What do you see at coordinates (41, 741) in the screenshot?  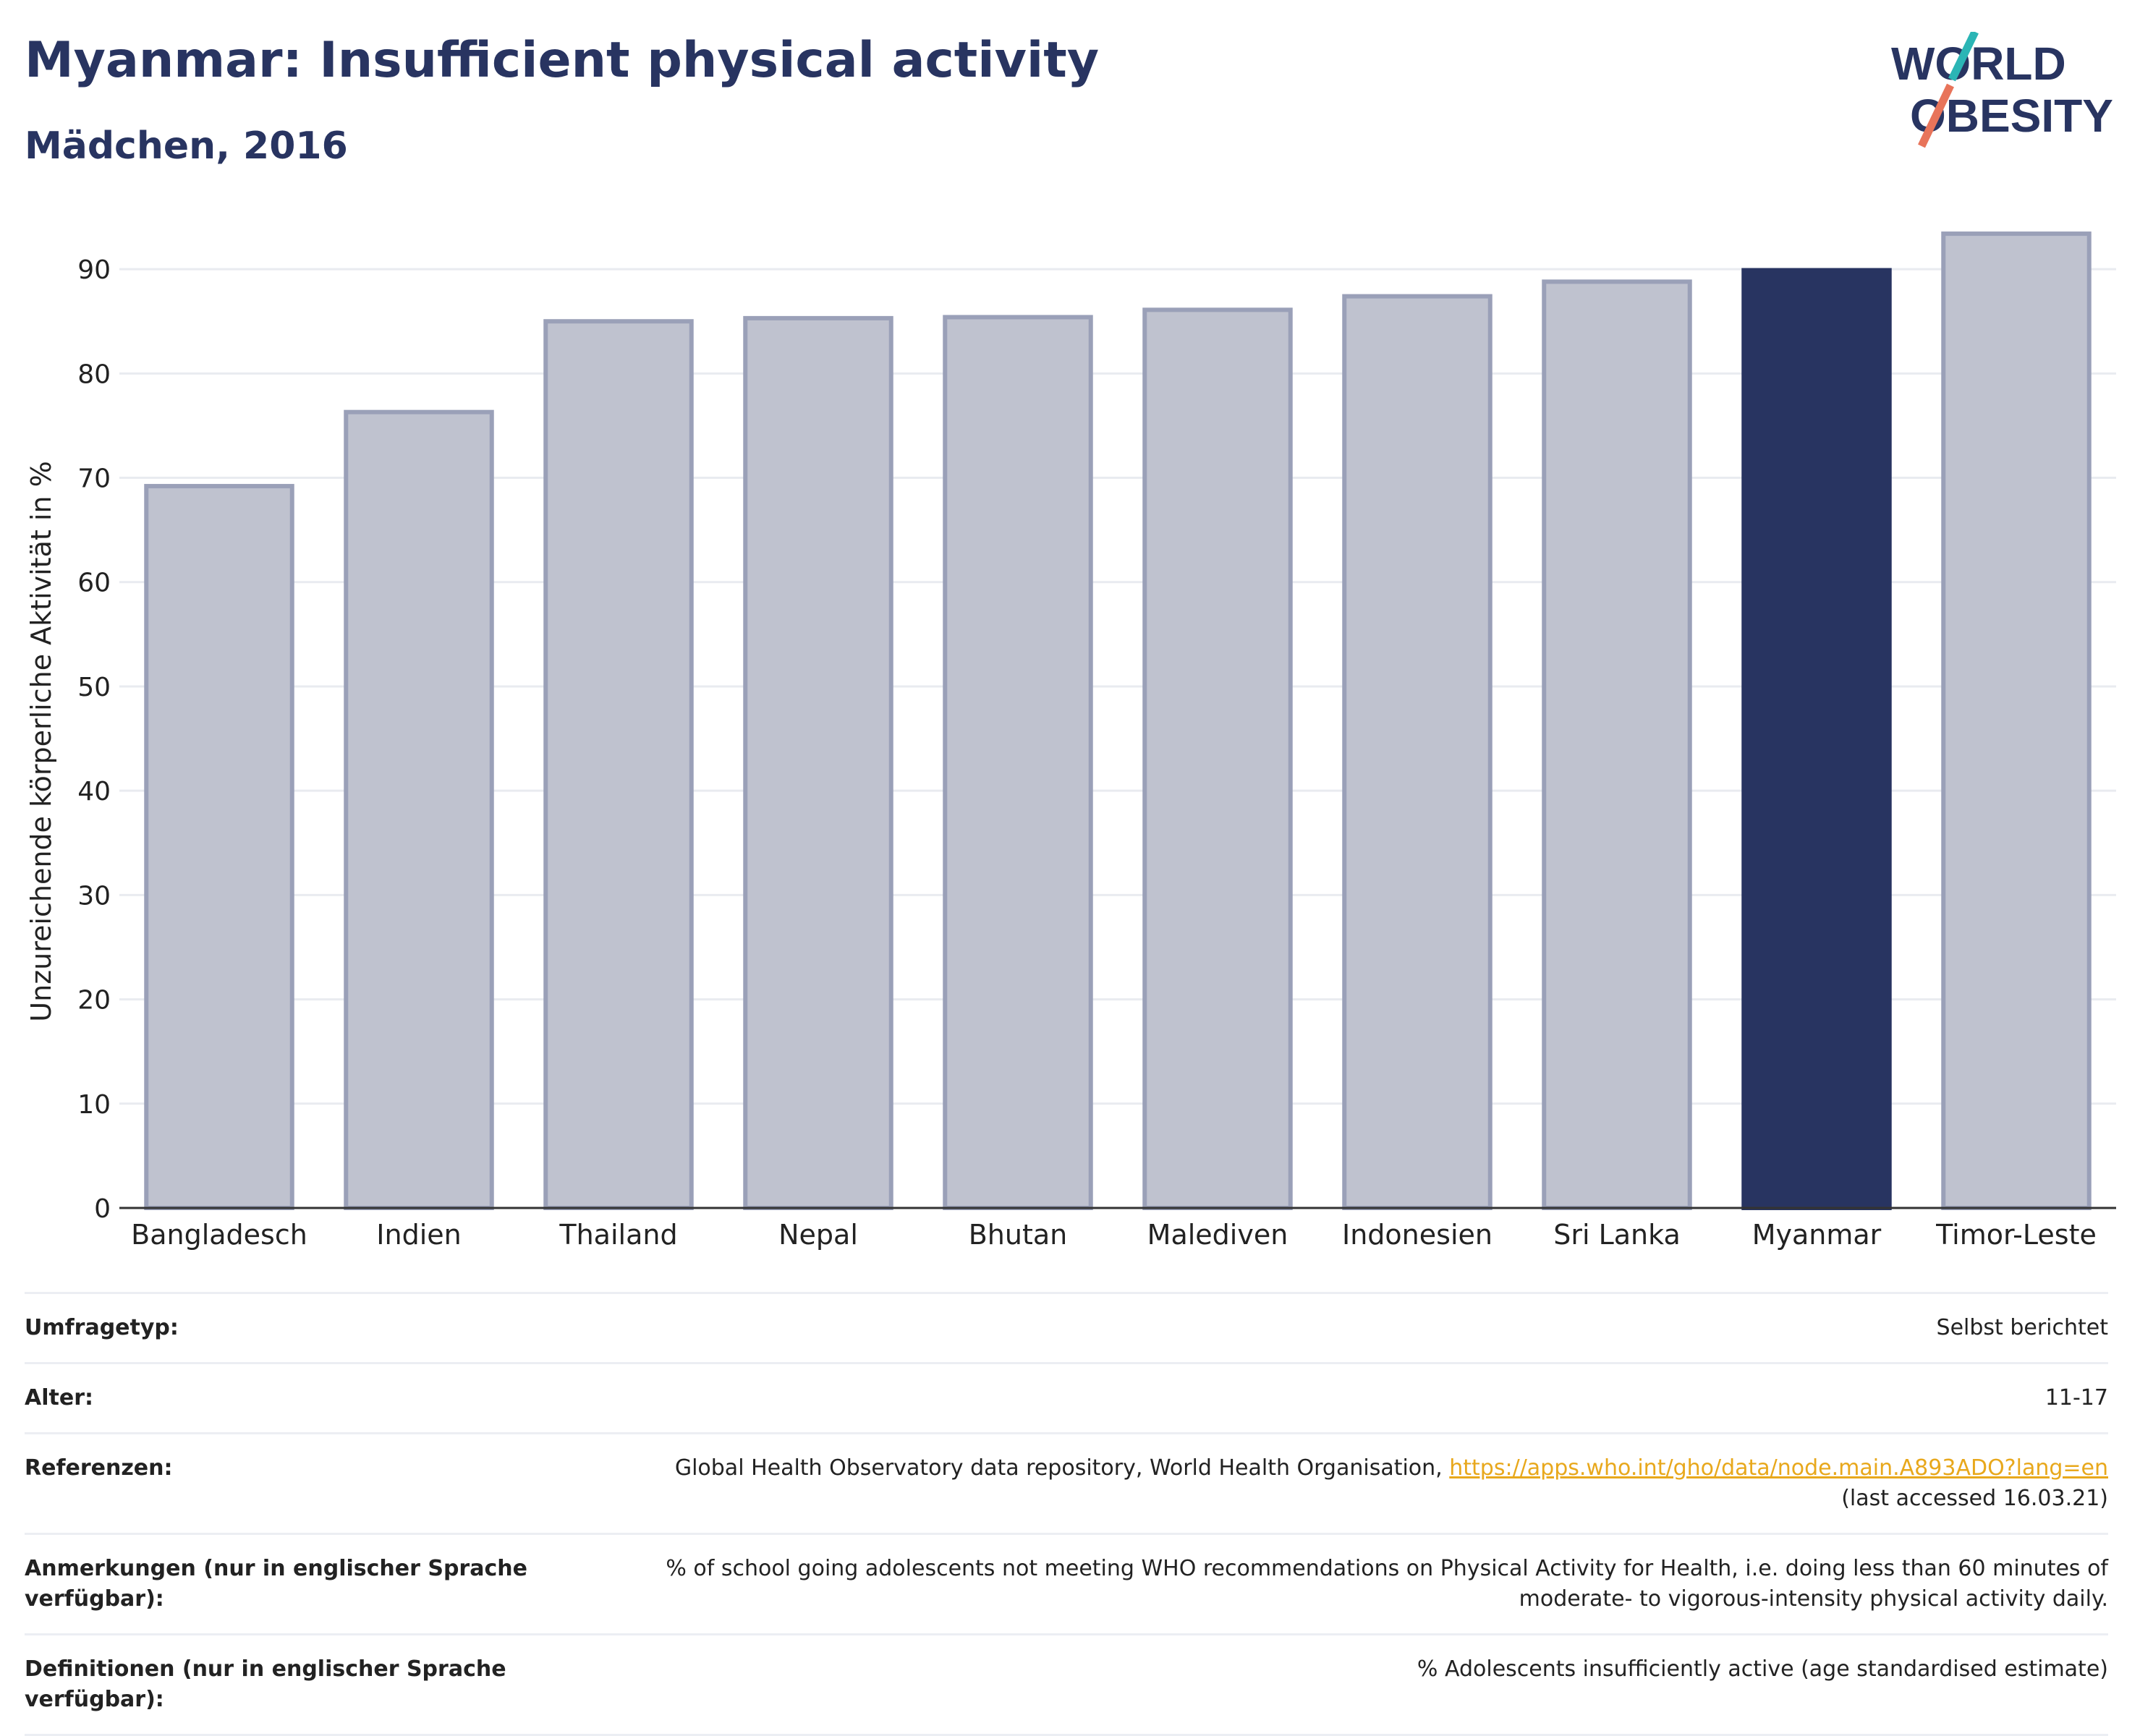 I see `y-axis-label: Unzureichende körperliche Aktivität in %` at bounding box center [41, 741].